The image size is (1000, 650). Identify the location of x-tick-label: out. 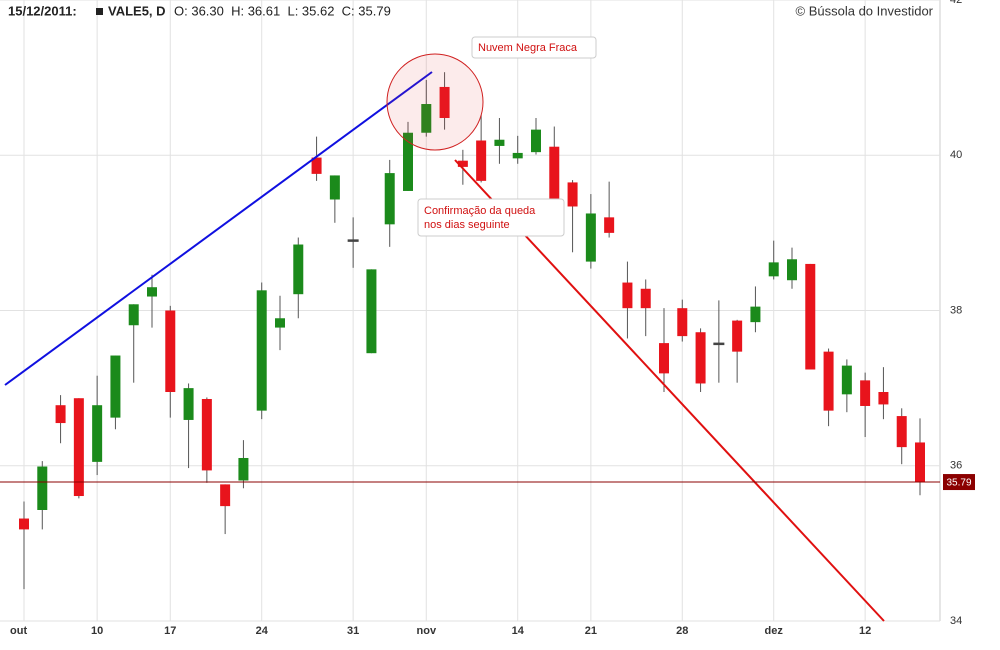
(18, 631).